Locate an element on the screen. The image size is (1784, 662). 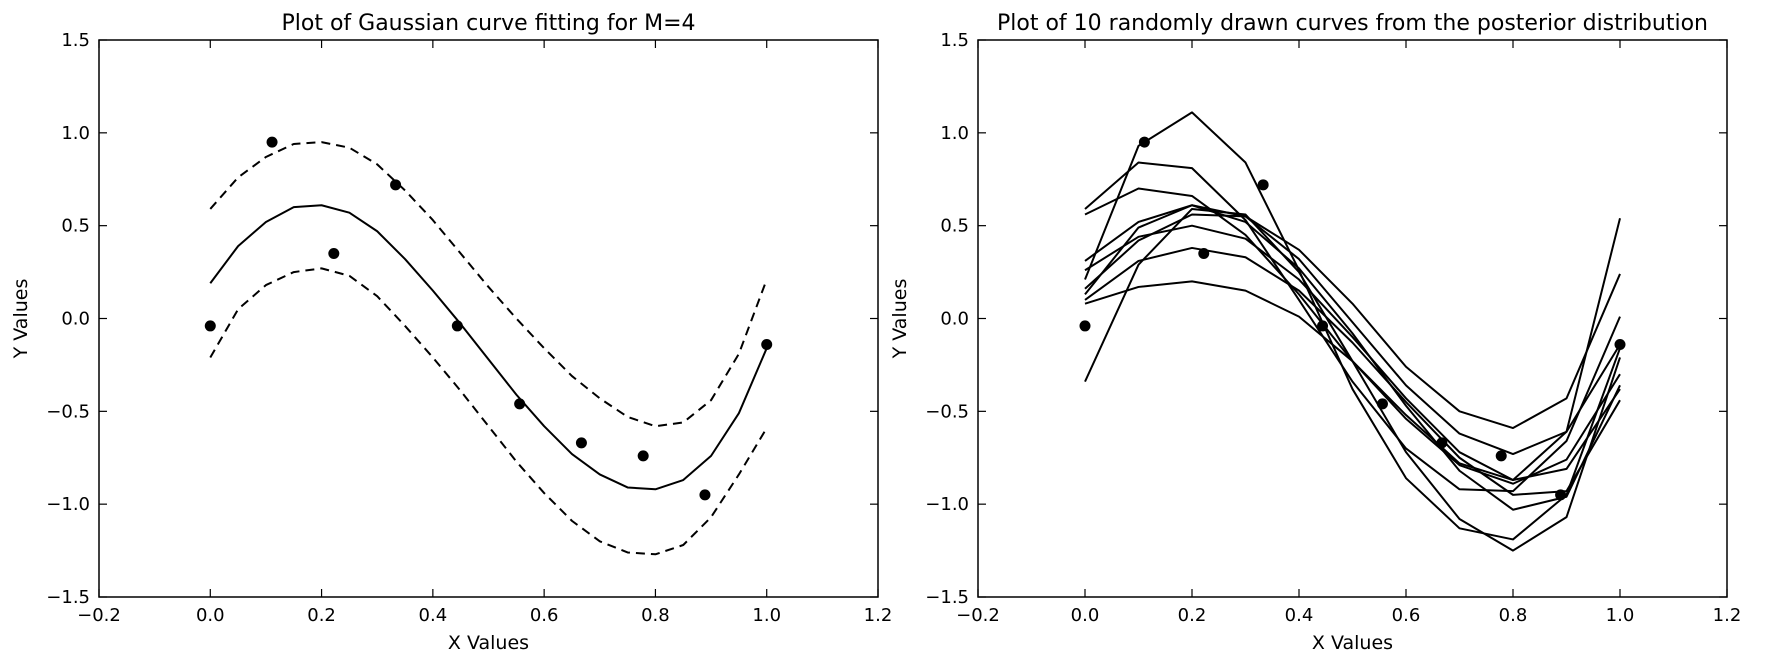
chart-title: Plot of Gaussian curve fitting for M=4 is located at coordinates (489, 23).